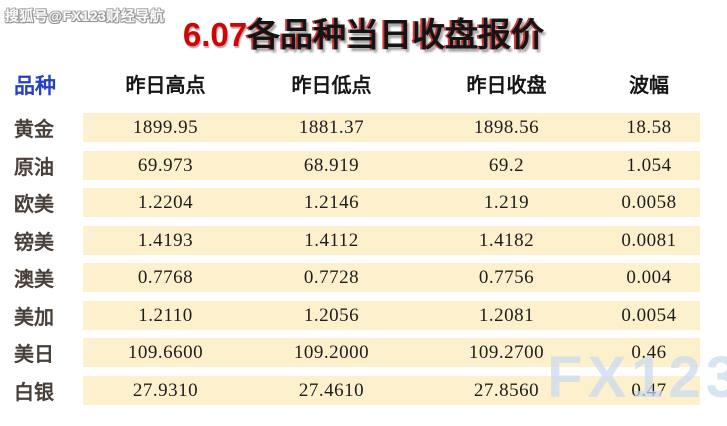 The height and width of the screenshot is (426, 727). Describe the element at coordinates (215, 34) in the screenshot. I see `title-date: 6.07` at that location.